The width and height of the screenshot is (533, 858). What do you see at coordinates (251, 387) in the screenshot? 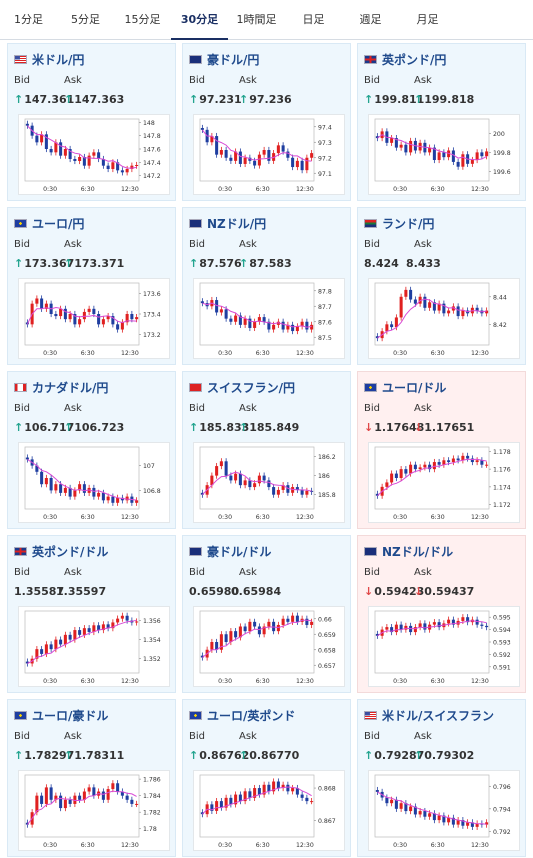
I see `pair-name: スイスフラン/円` at bounding box center [251, 387].